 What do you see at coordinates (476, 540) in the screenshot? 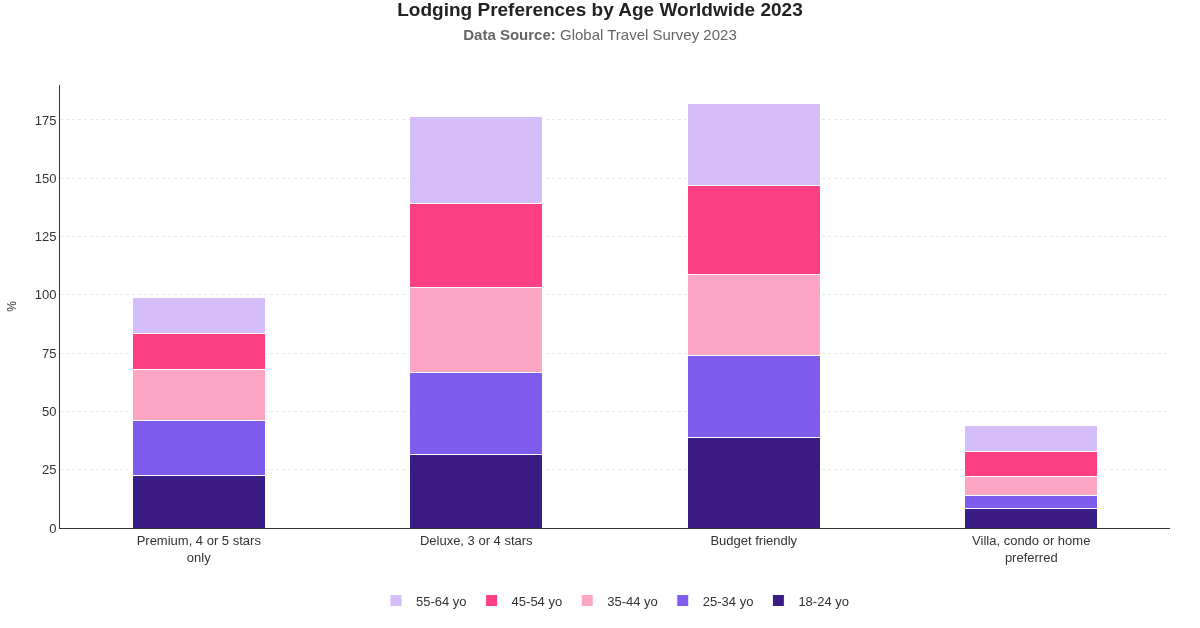
I see `x-tick-label: Deluxe, 3 or 4 stars` at bounding box center [476, 540].